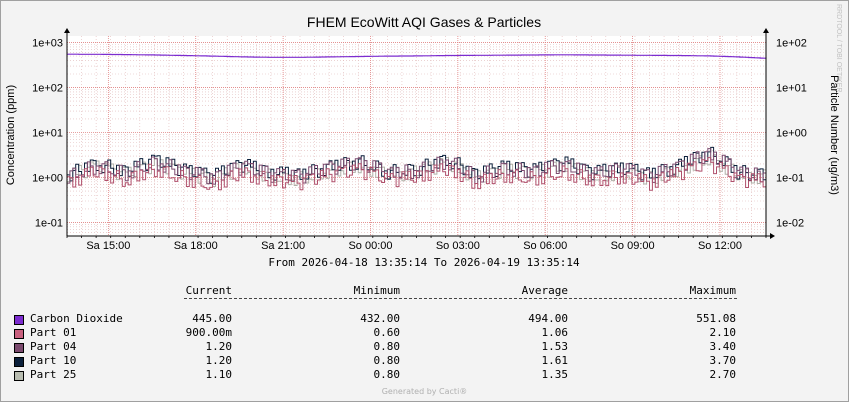 This screenshot has width=849, height=402. I want to click on legend-minimum-value: 0.60, so click(387, 332).